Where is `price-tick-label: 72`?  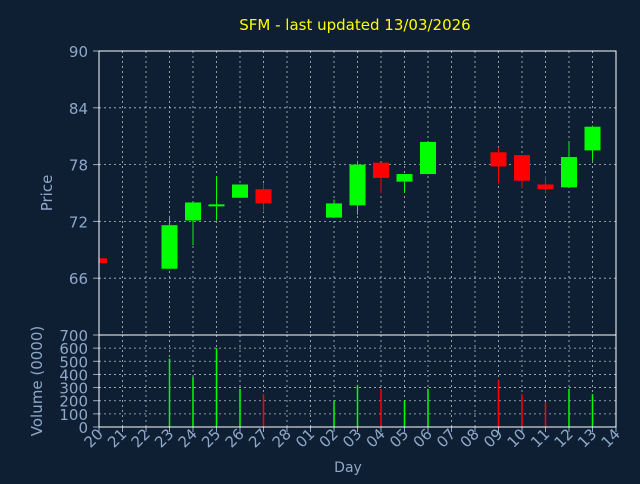
price-tick-label: 72 is located at coordinates (78, 222).